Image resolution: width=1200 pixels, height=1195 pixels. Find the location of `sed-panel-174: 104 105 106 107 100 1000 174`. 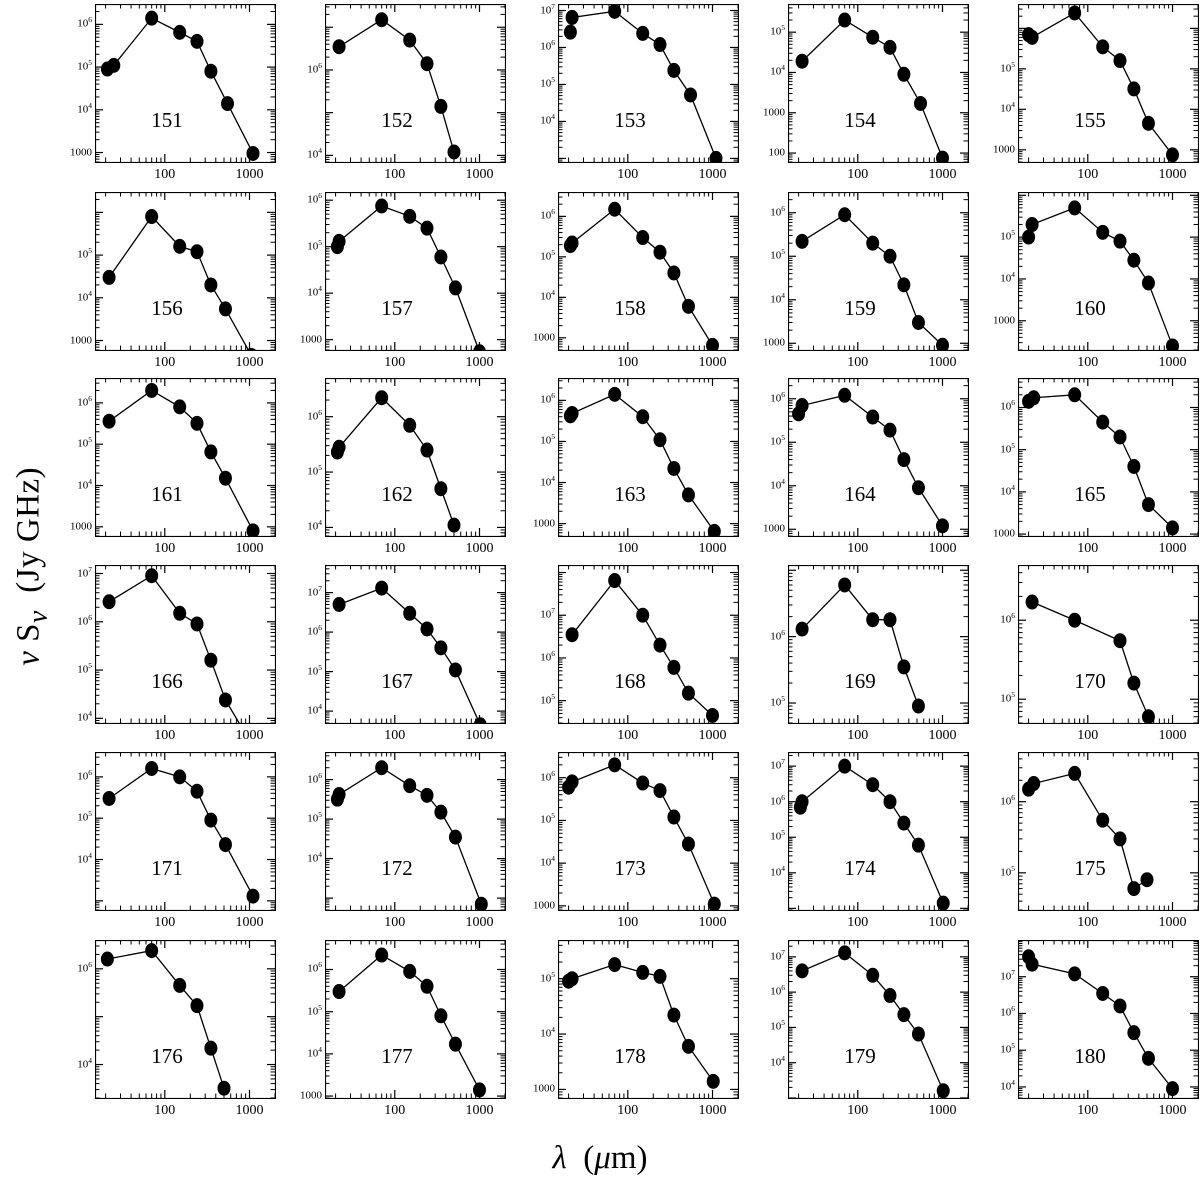

sed-panel-174: 104 105 106 107 100 1000 174 is located at coordinates (869, 841).